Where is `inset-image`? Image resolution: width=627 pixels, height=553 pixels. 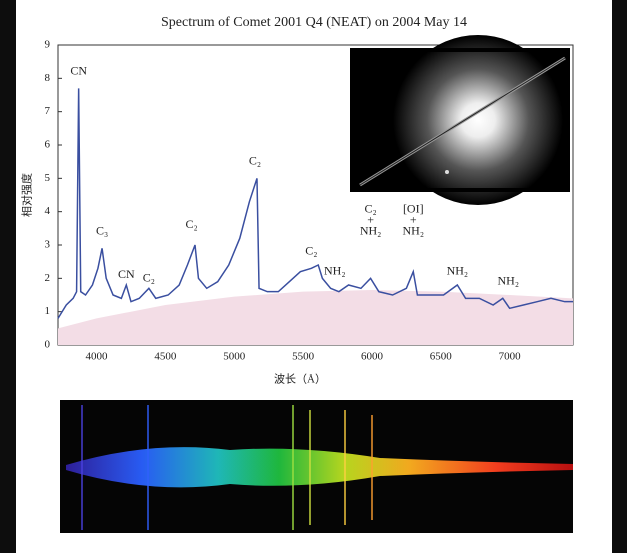 inset-image is located at coordinates (460, 120).